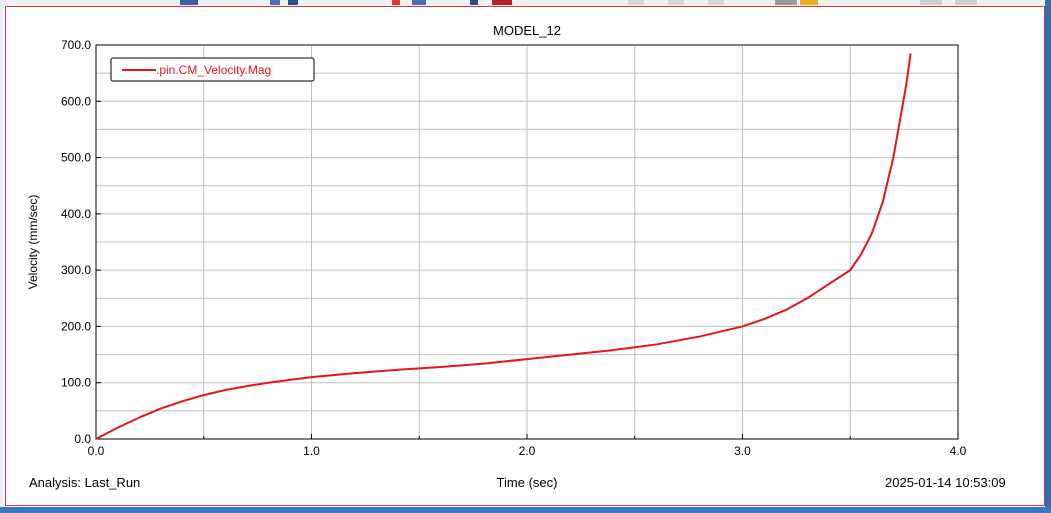 The height and width of the screenshot is (513, 1051). Describe the element at coordinates (76, 383) in the screenshot. I see `y-tick-label: 100.0` at that location.